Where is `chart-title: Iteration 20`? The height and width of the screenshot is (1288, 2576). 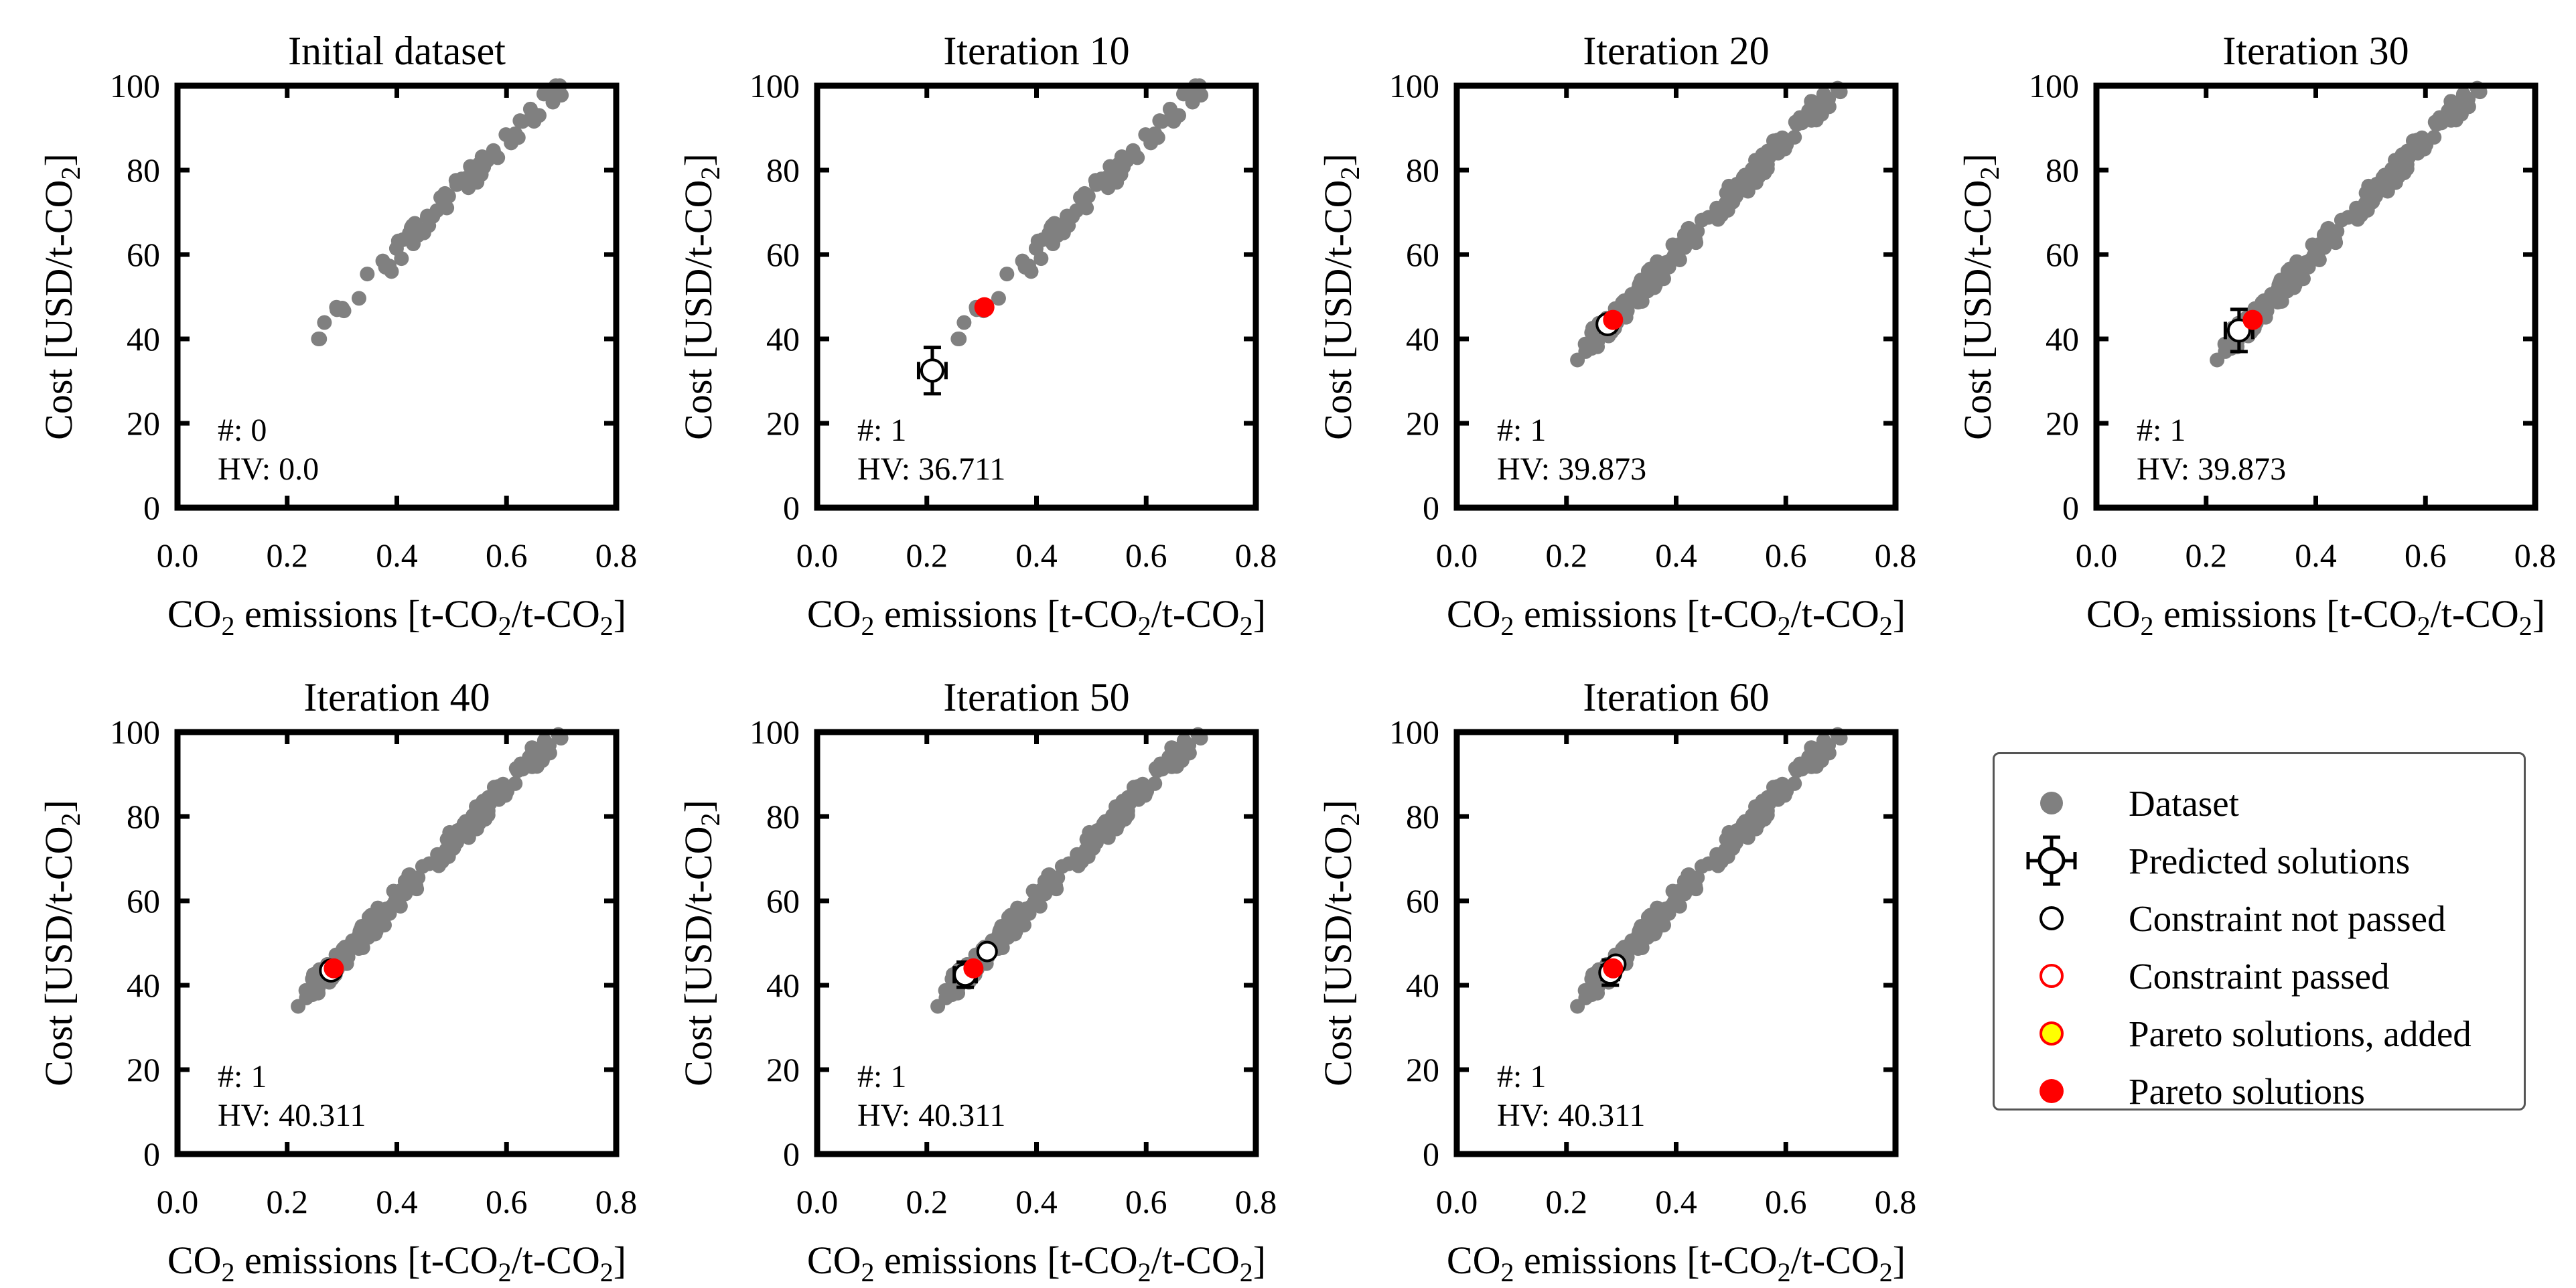 chart-title: Iteration 20 is located at coordinates (1676, 51).